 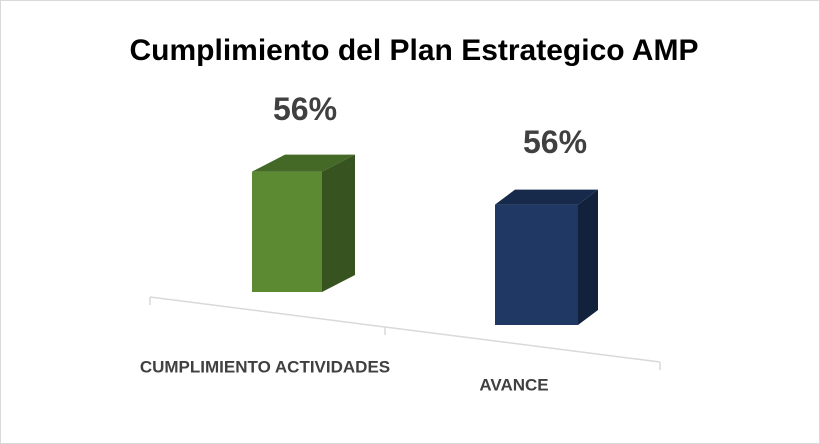 What do you see at coordinates (414, 50) in the screenshot?
I see `chart-title: Cumplimiento del Plan Estrategico AMP` at bounding box center [414, 50].